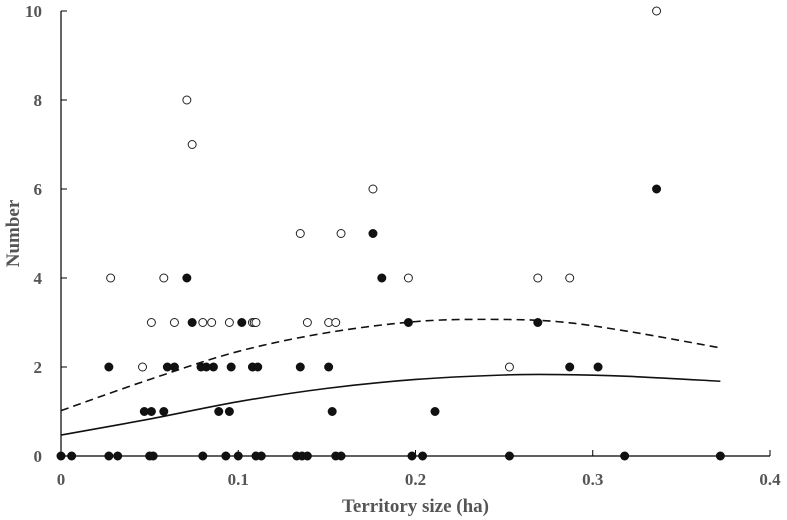  Describe the element at coordinates (415, 479) in the screenshot. I see `x-tick-label: 0.2` at that location.